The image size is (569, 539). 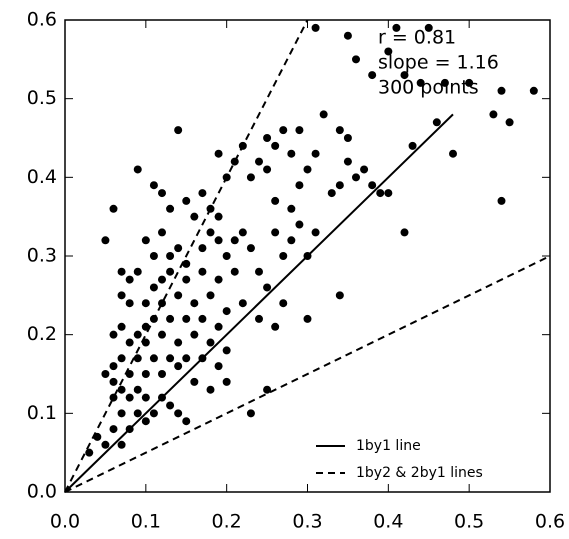 I want to click on x-tick-label: 0.5, so click(x=469, y=522).